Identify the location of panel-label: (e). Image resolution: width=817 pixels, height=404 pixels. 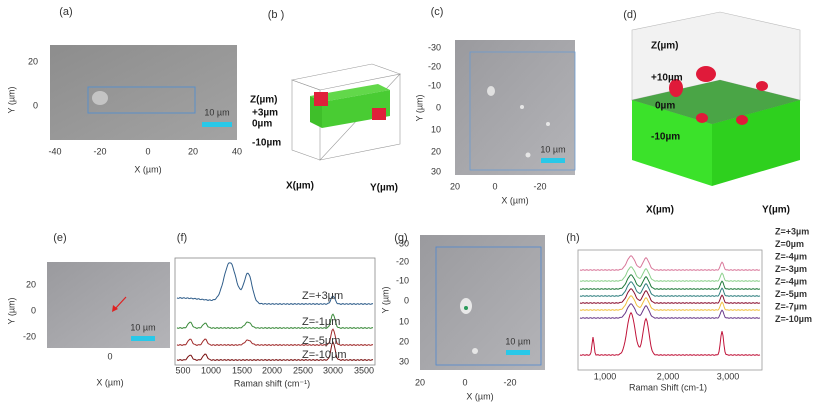
(59, 238).